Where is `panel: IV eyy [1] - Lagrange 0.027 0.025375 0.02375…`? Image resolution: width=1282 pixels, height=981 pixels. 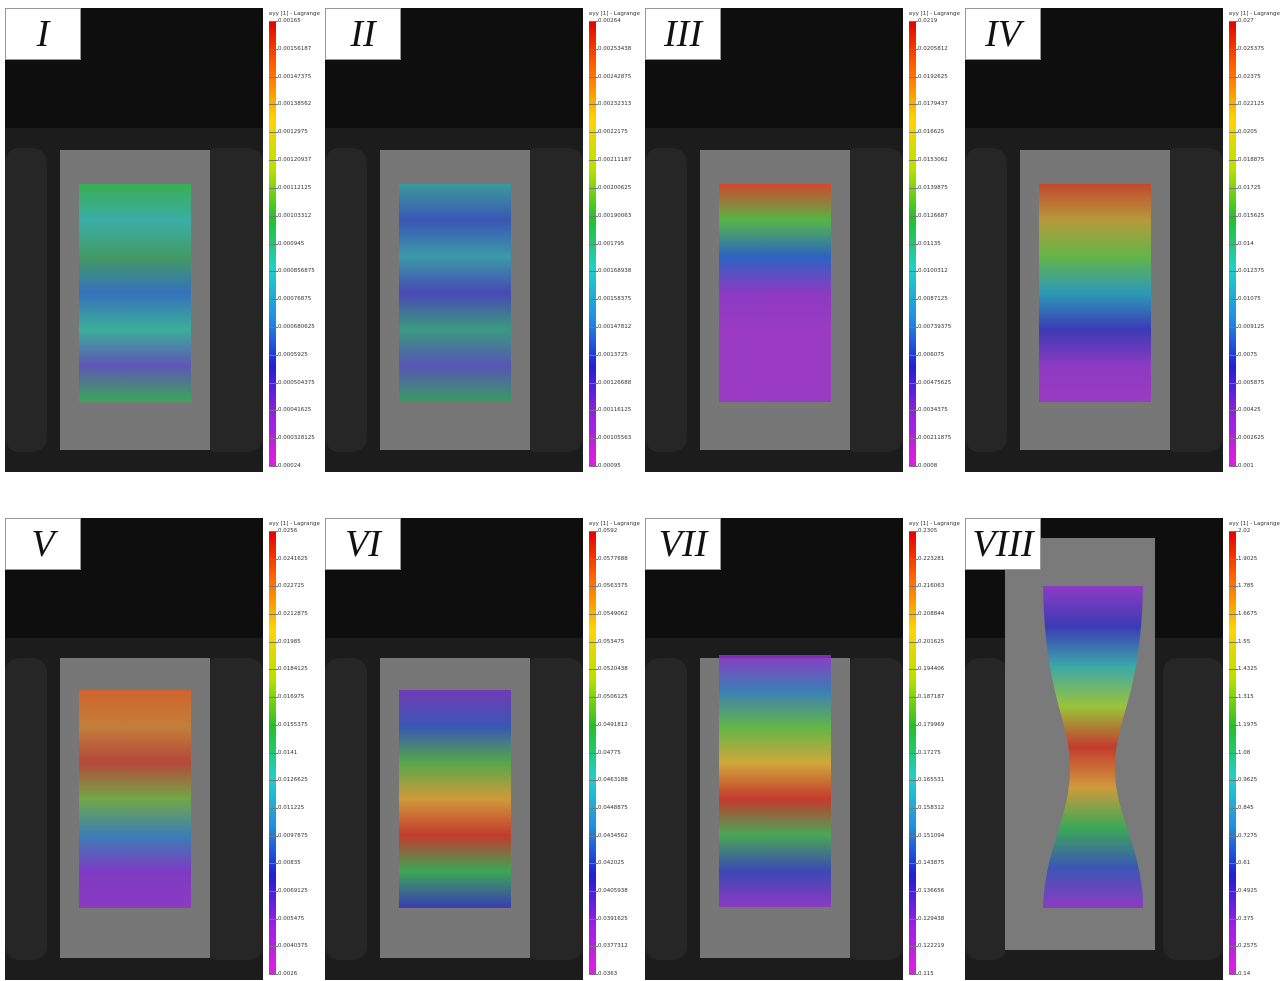 panel: IV eyy [1] - Lagrange 0.027 0.025375 0.02375… is located at coordinates (1123, 240).